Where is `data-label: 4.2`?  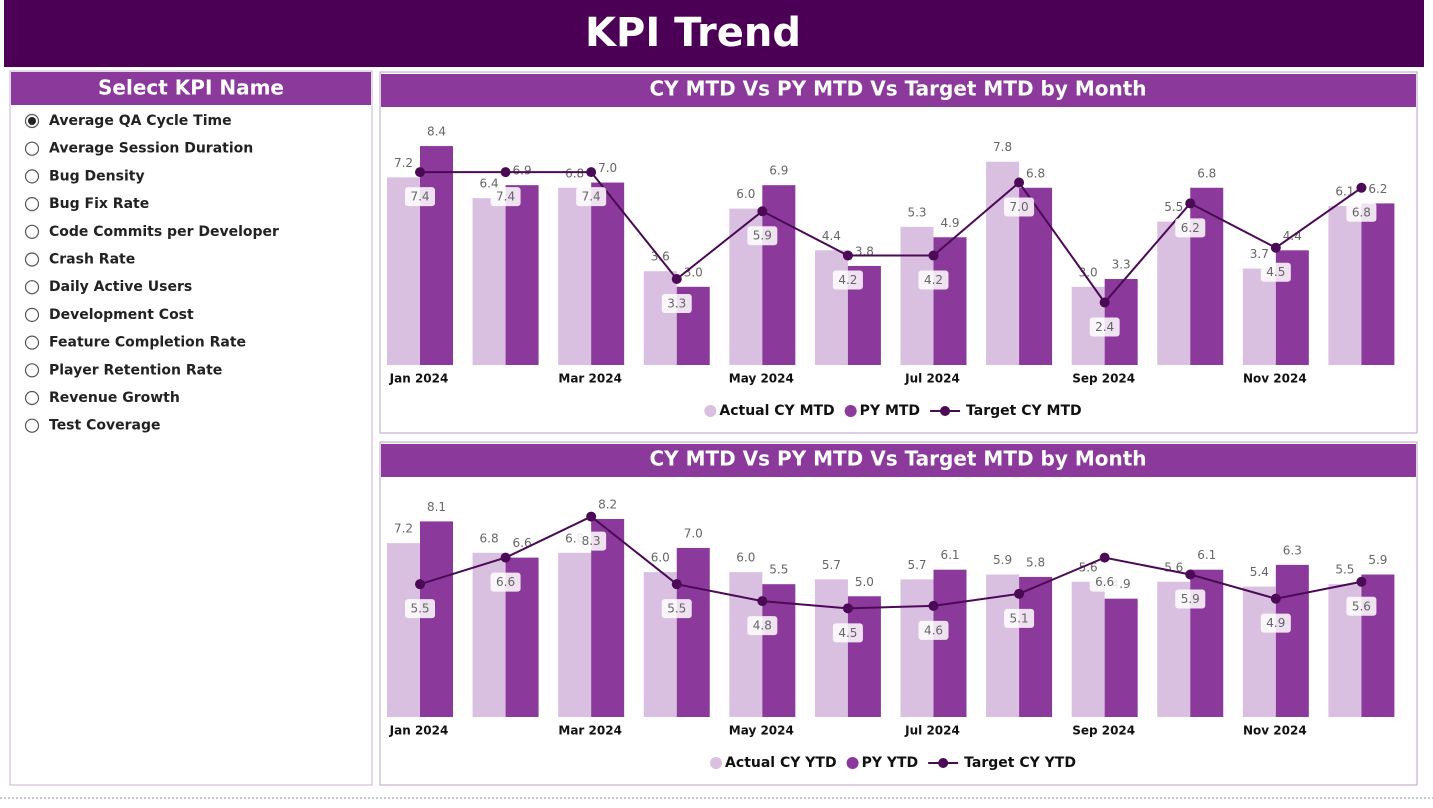
data-label: 4.2 is located at coordinates (847, 280).